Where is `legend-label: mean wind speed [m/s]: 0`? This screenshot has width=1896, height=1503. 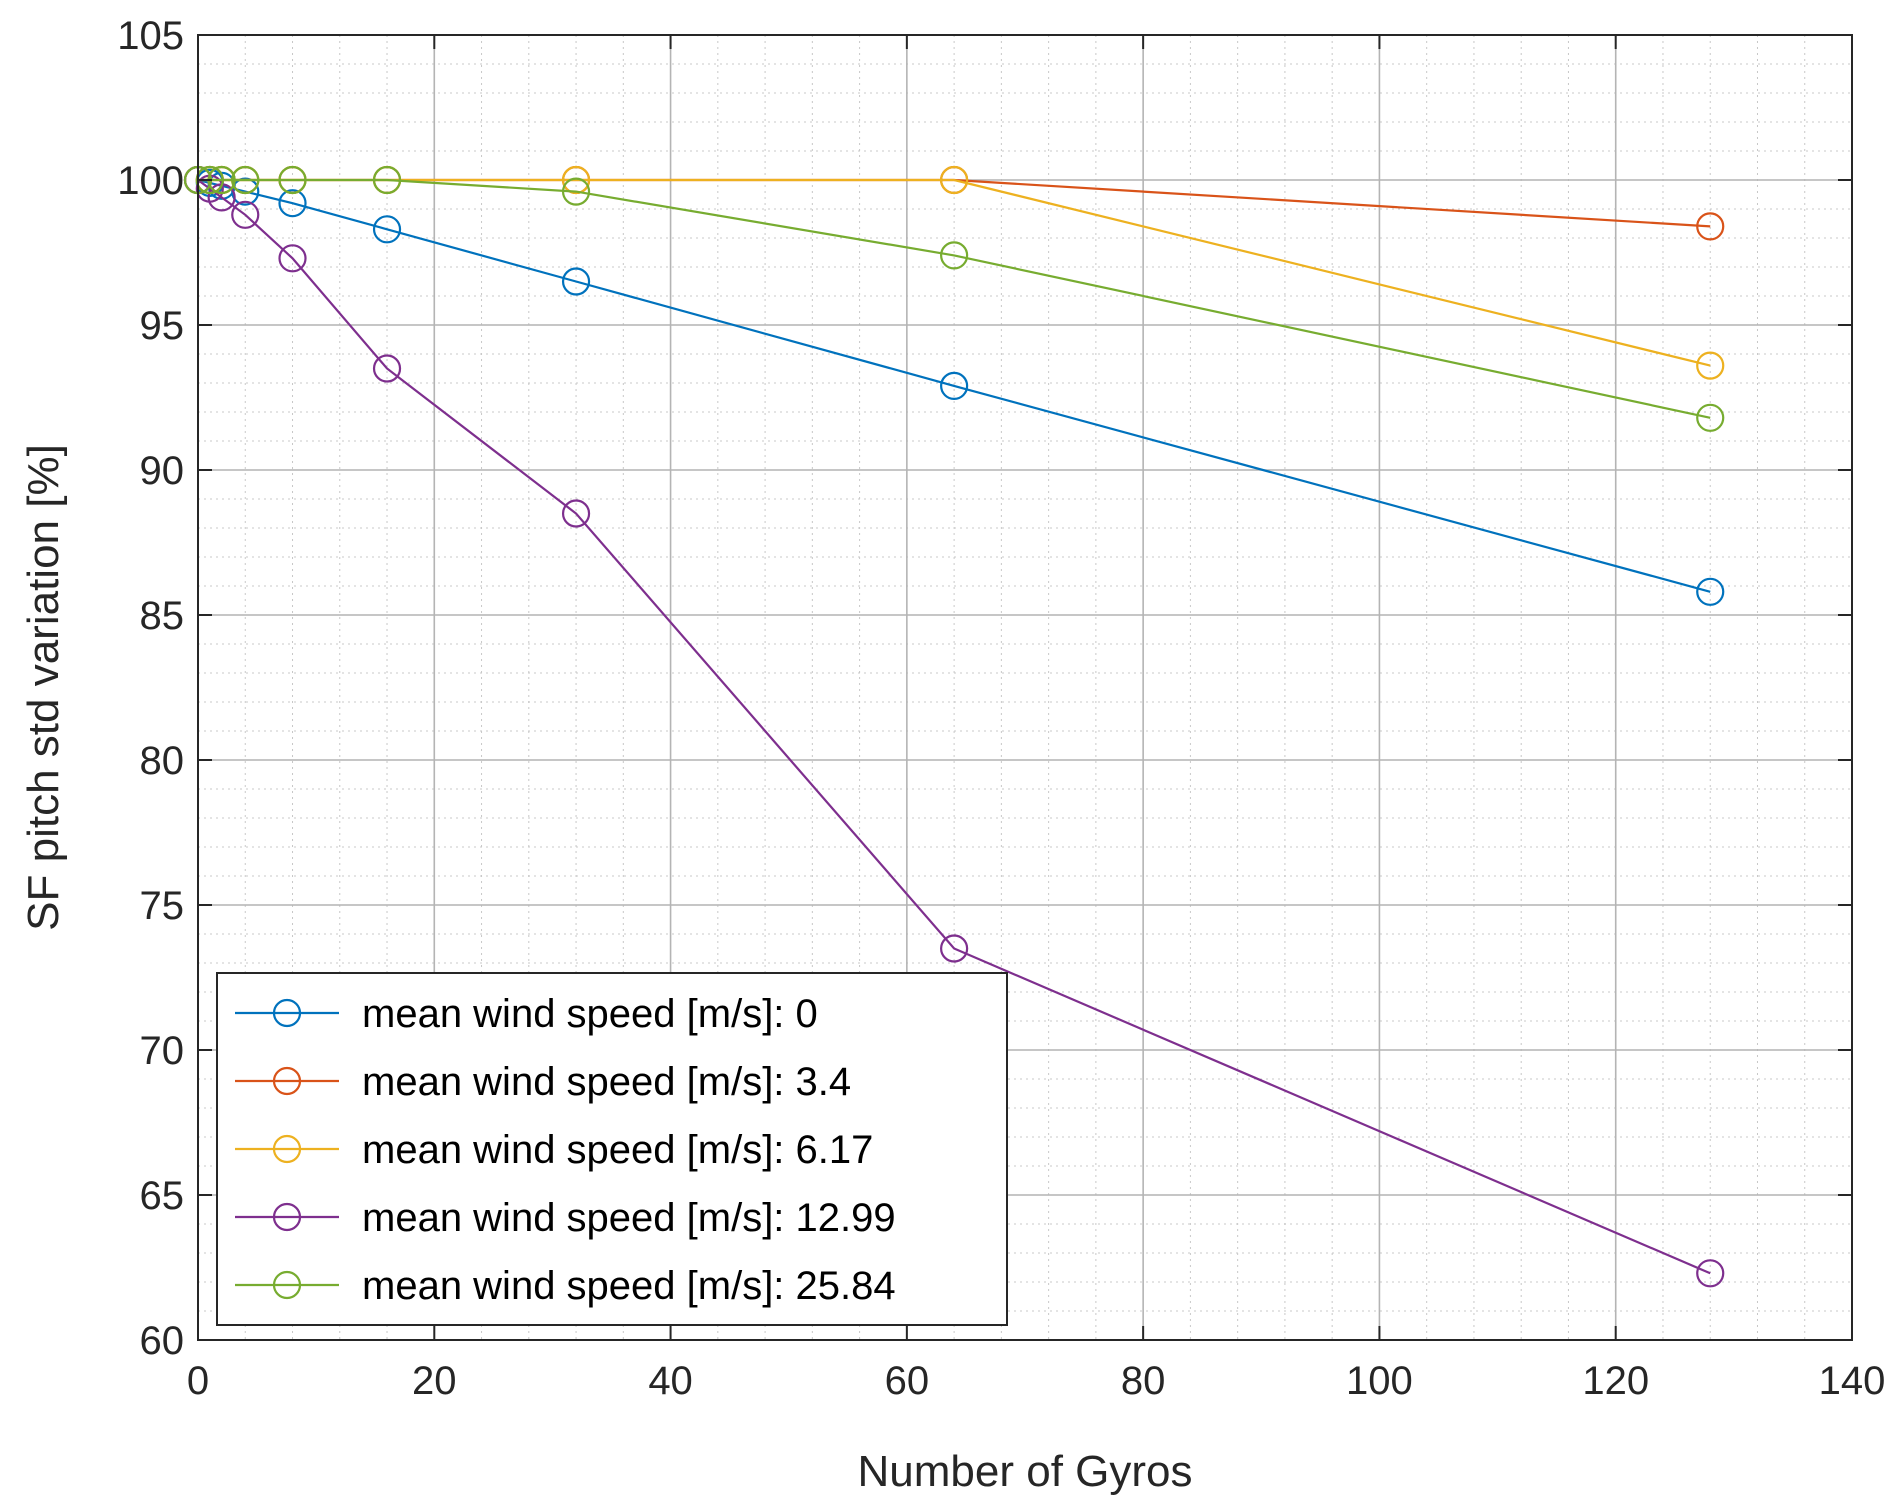 legend-label: mean wind speed [m/s]: 0 is located at coordinates (590, 1014).